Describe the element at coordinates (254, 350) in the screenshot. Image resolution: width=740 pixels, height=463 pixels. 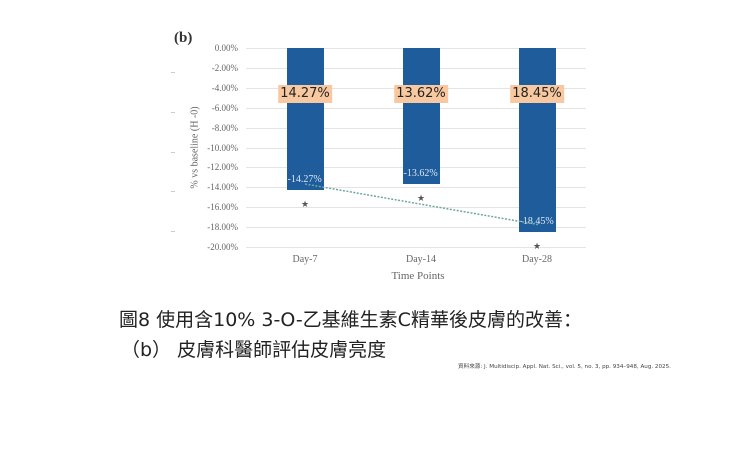
I see `caption-line-2: （b） 皮膚科醫師評估皮膚亮度` at that location.